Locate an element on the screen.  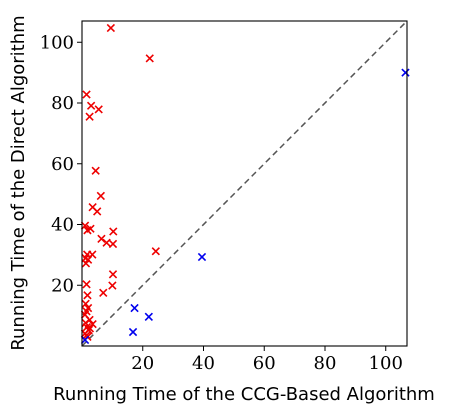
y-tick-label: 100 is located at coordinates (57, 42).